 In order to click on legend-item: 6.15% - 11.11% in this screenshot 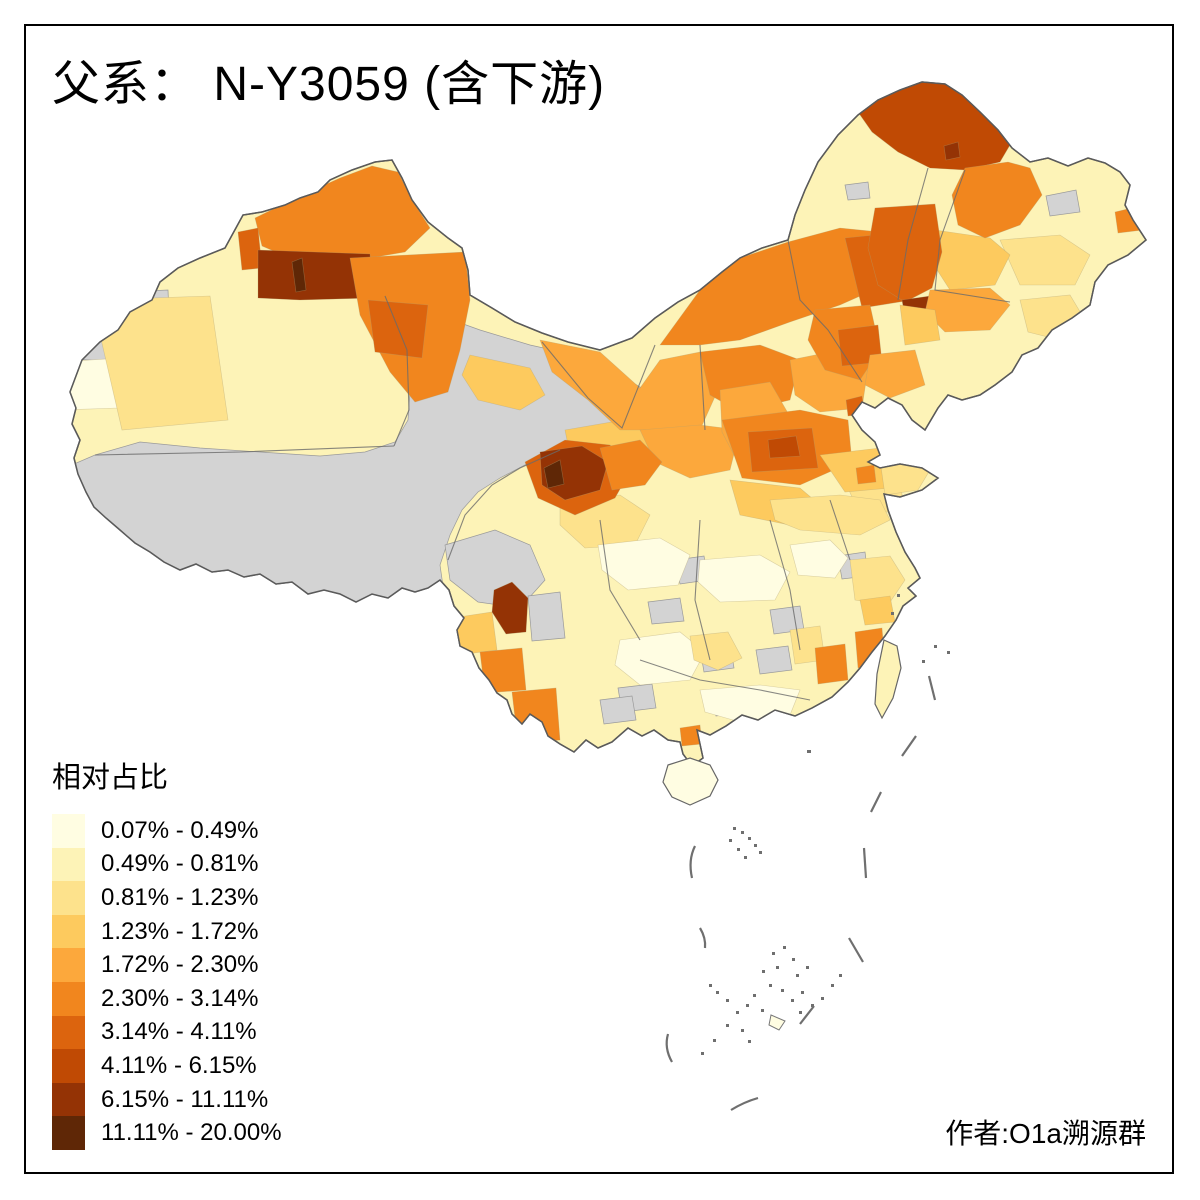, I will do `click(167, 1099)`.